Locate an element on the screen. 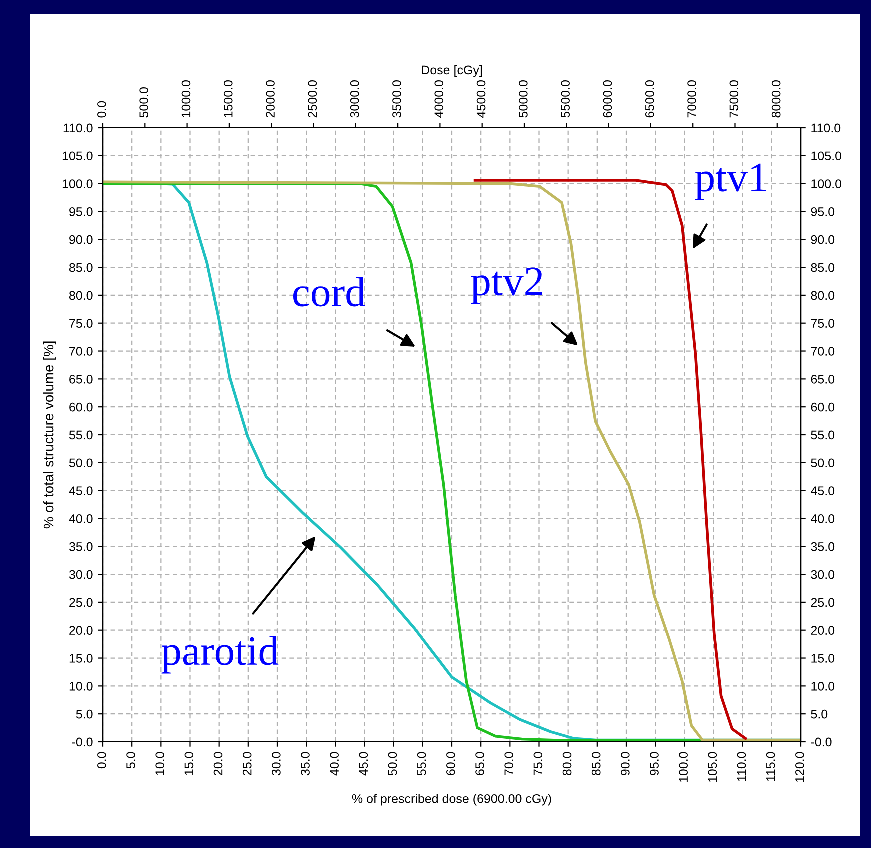 The width and height of the screenshot is (871, 848). x-tick-label: 115.0 is located at coordinates (771, 767).